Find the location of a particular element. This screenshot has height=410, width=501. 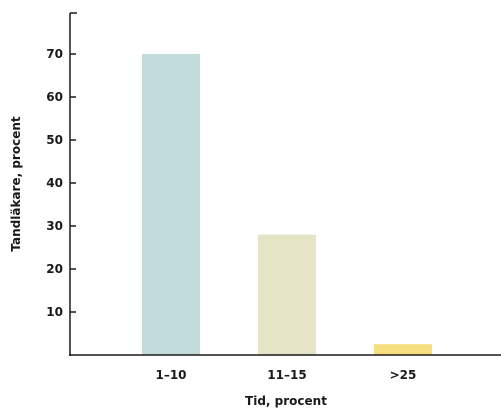

x-tick-label: >25 is located at coordinates (403, 375).